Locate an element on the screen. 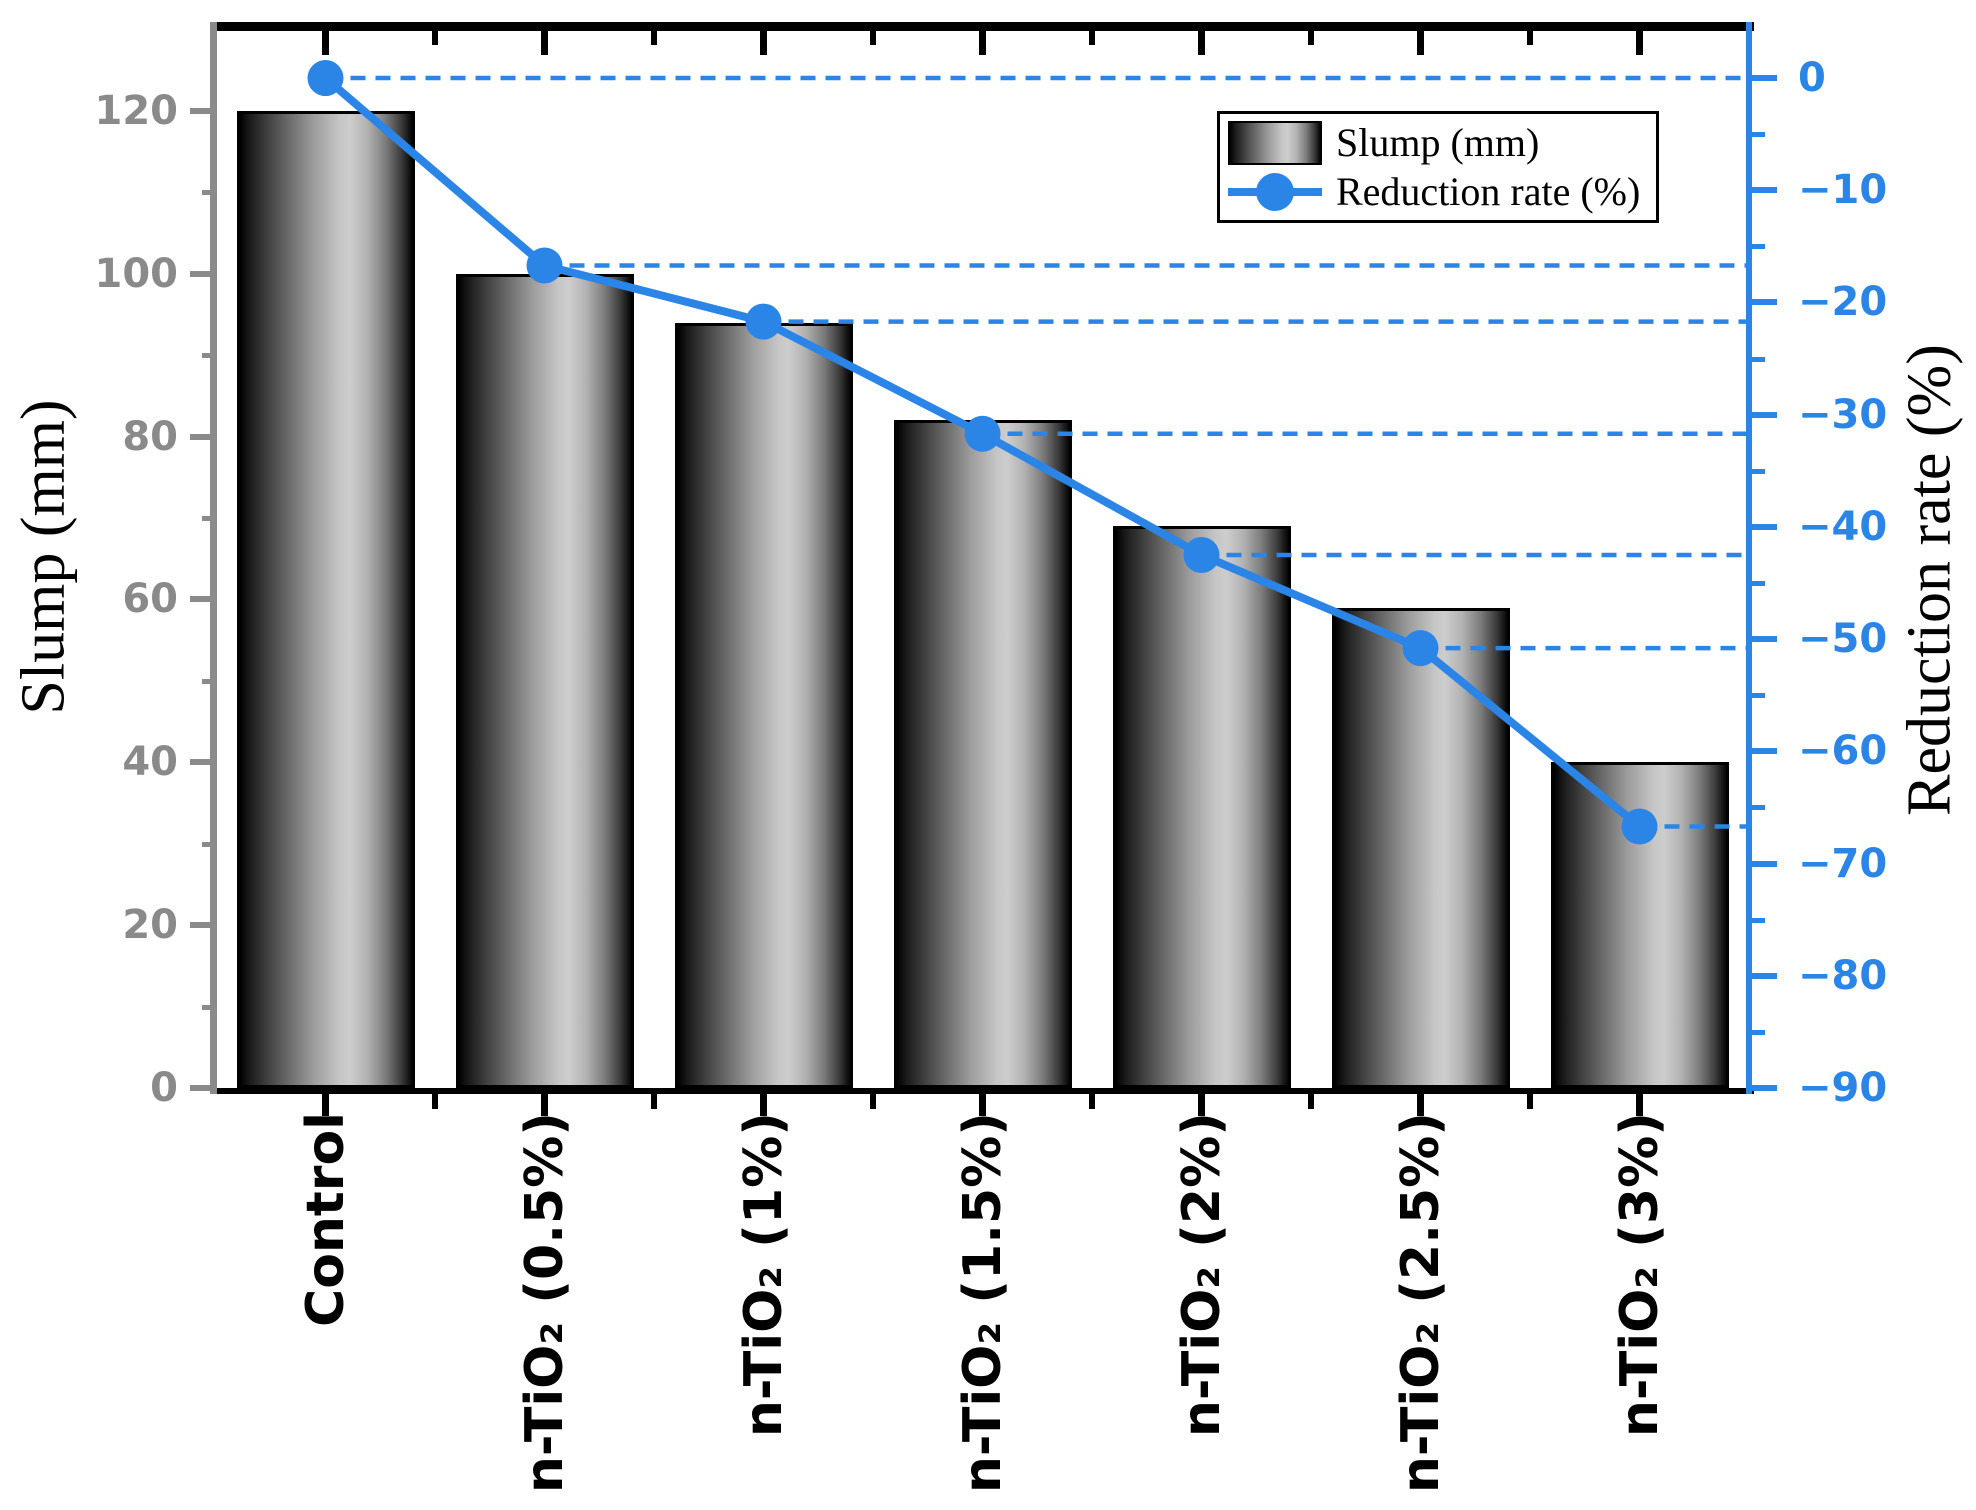 This screenshot has width=1976, height=1510. right-tick-label: −20 is located at coordinates (1843, 302).